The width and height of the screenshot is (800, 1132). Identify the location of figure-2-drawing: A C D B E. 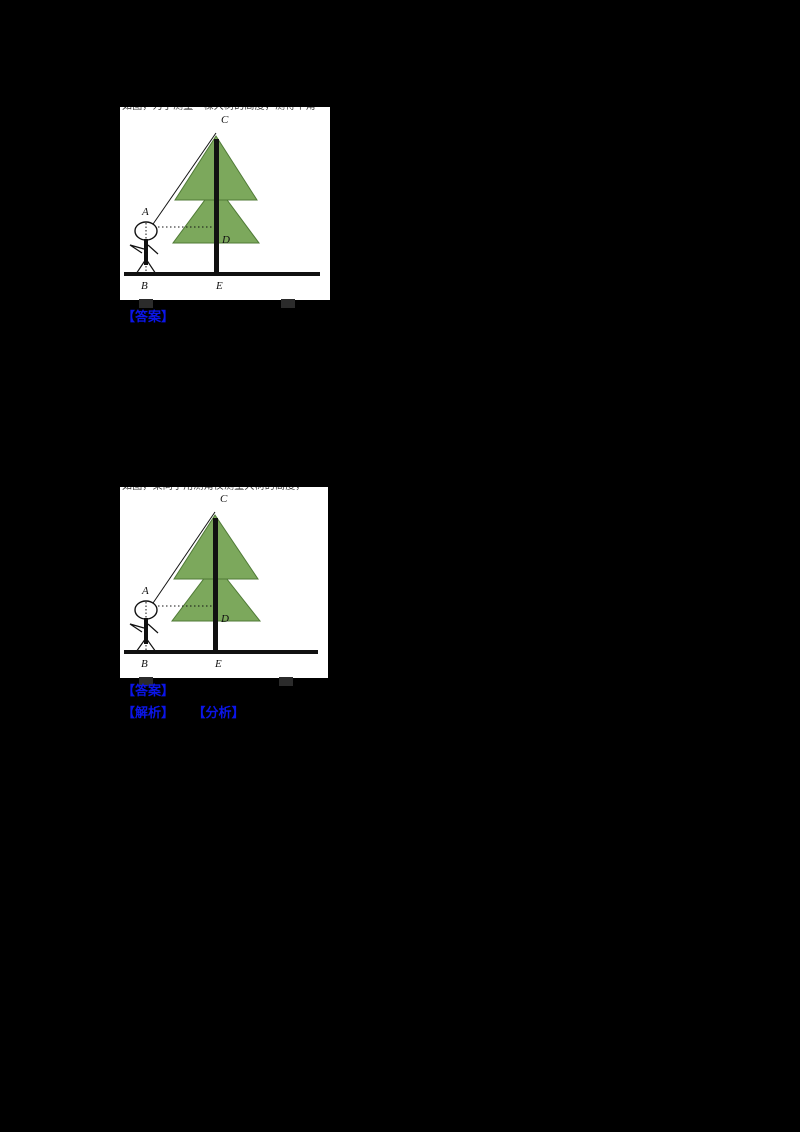
(221, 581).